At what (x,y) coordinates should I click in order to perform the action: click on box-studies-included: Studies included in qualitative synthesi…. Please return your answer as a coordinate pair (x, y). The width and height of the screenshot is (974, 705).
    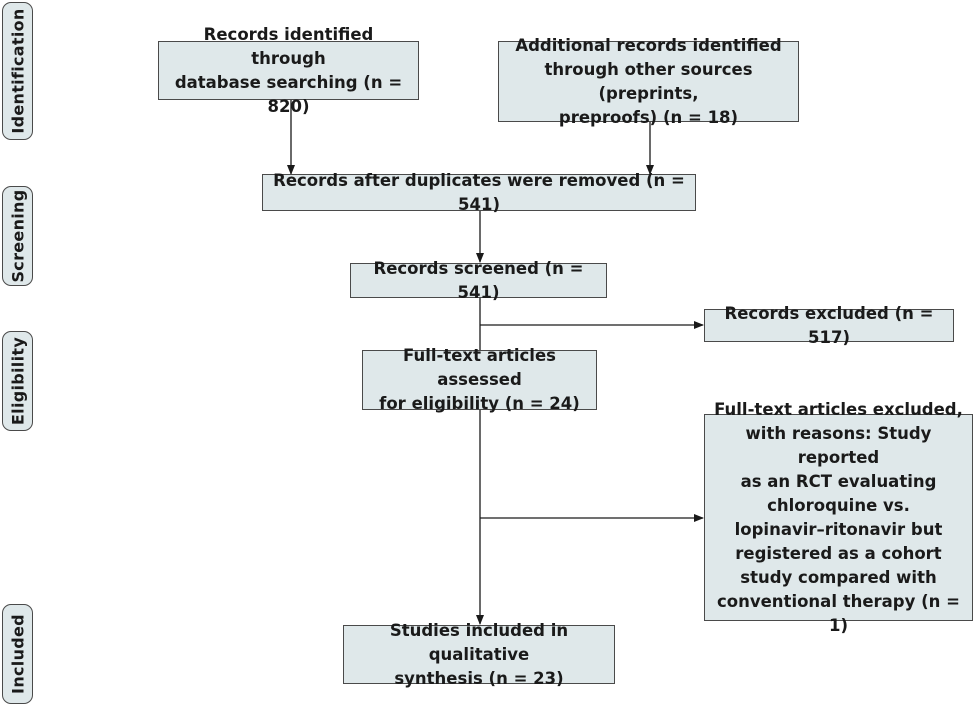
    Looking at the image, I should click on (479, 654).